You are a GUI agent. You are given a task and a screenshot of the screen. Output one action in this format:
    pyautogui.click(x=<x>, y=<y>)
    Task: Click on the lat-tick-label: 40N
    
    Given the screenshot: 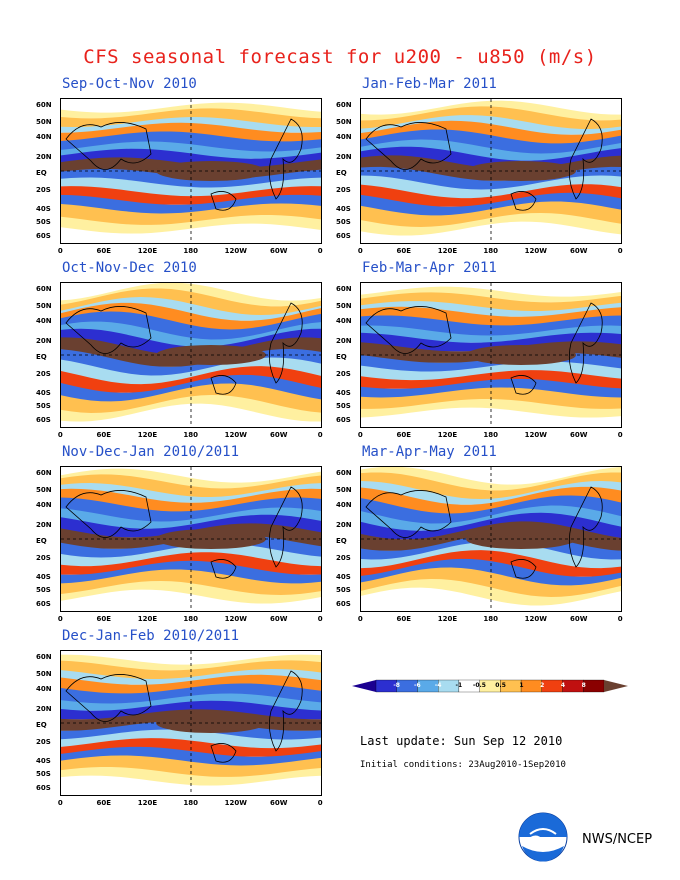 What is the action you would take?
    pyautogui.click(x=44, y=136)
    